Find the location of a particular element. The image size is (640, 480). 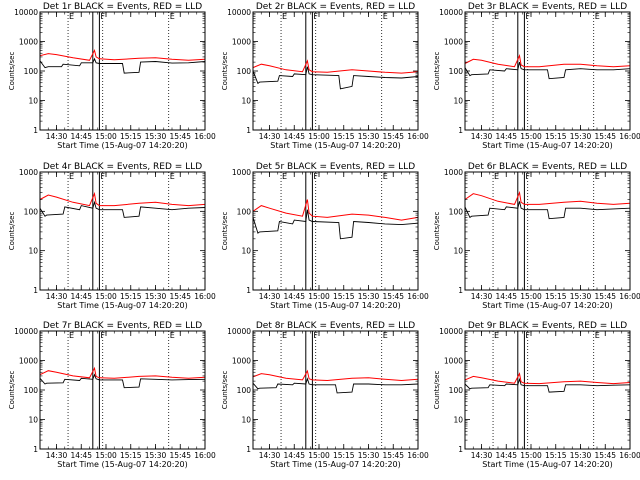

panel-title: Det 6r BLACK = Events, RED = LLD is located at coordinates (547, 167).